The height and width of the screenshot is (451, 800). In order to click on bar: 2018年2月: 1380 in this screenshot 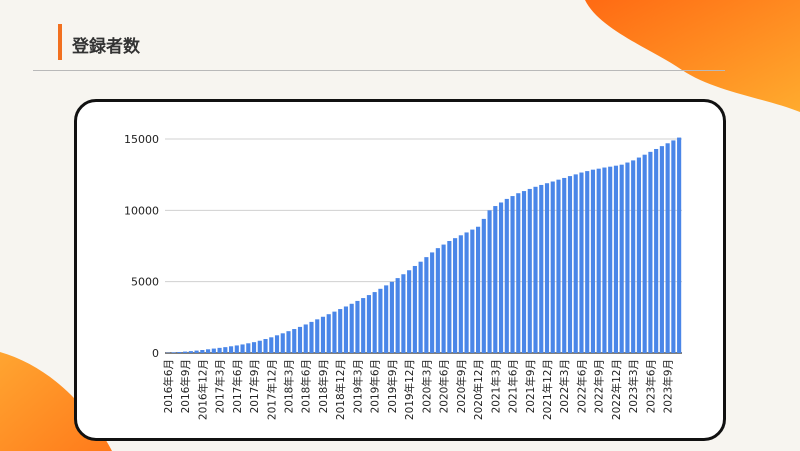, I will do `click(282, 343)`.